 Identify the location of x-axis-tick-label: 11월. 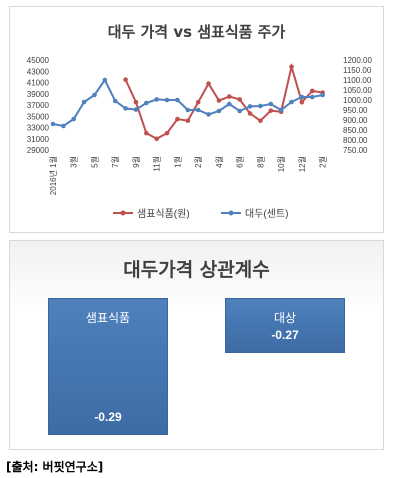
(157, 164).